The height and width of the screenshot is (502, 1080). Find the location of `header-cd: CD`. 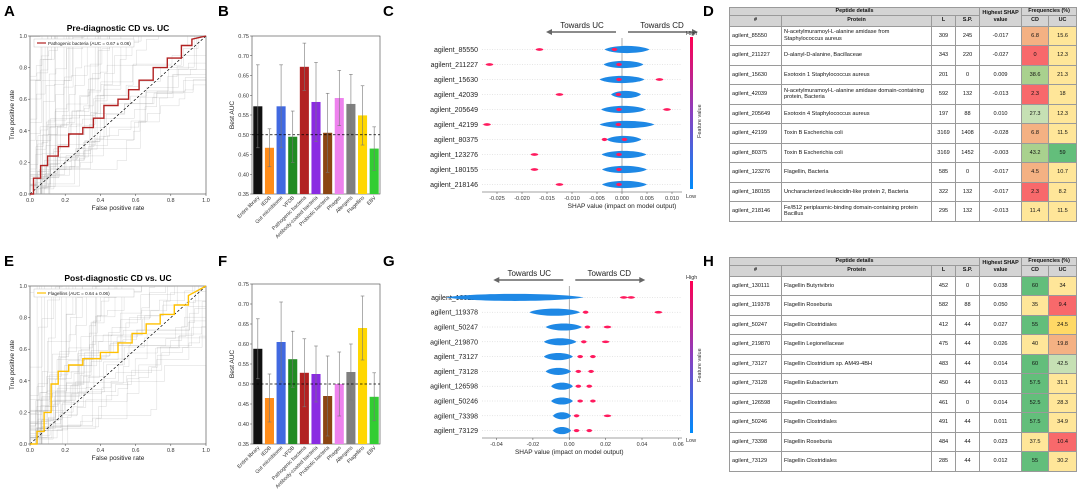

header-cd: CD is located at coordinates (1035, 270).